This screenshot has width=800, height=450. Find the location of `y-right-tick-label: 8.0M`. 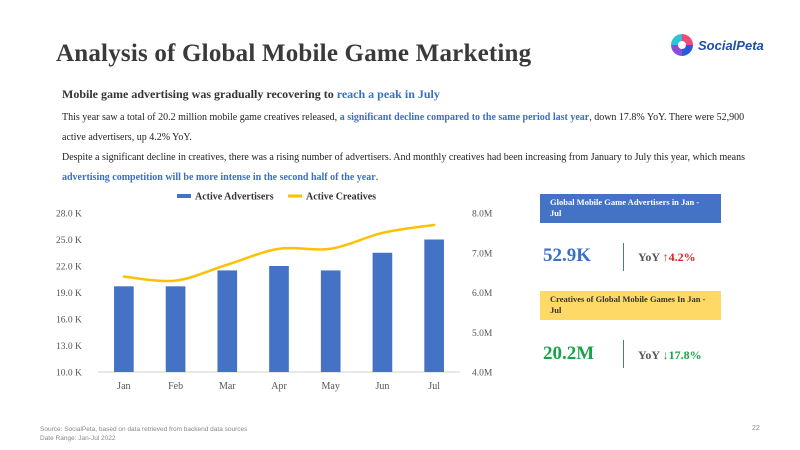

y-right-tick-label: 8.0M is located at coordinates (482, 215).